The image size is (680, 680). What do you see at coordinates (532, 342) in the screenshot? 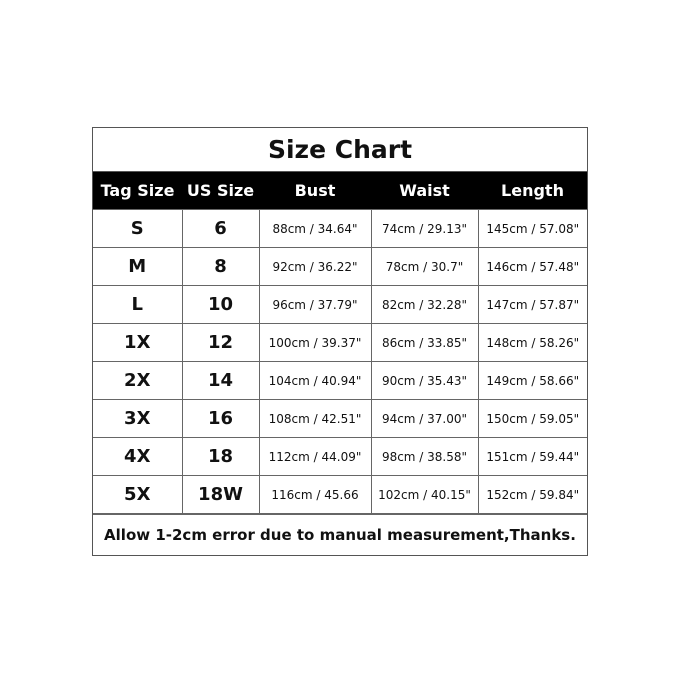
I see `cell-length: 148cm / 58.26"` at bounding box center [532, 342].